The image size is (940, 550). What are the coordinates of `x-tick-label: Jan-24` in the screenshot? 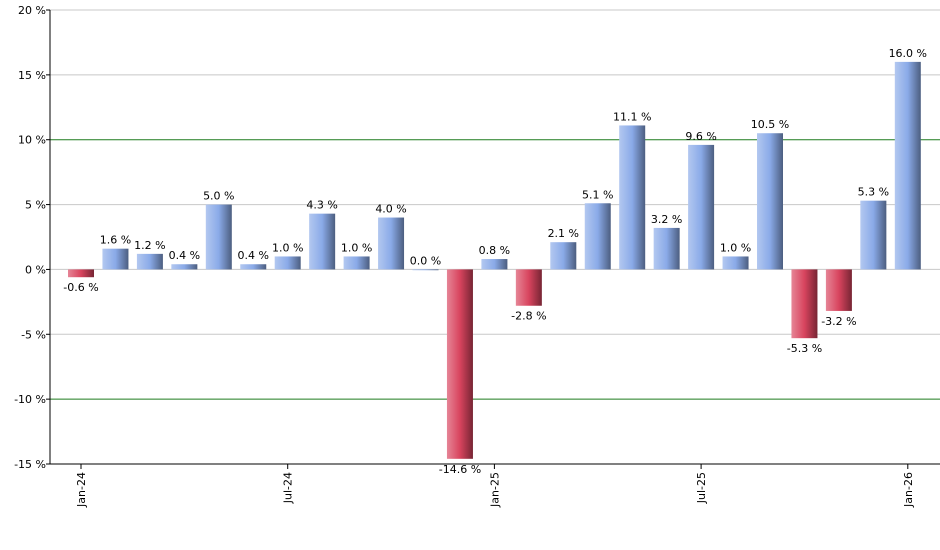 It's located at (81, 490).